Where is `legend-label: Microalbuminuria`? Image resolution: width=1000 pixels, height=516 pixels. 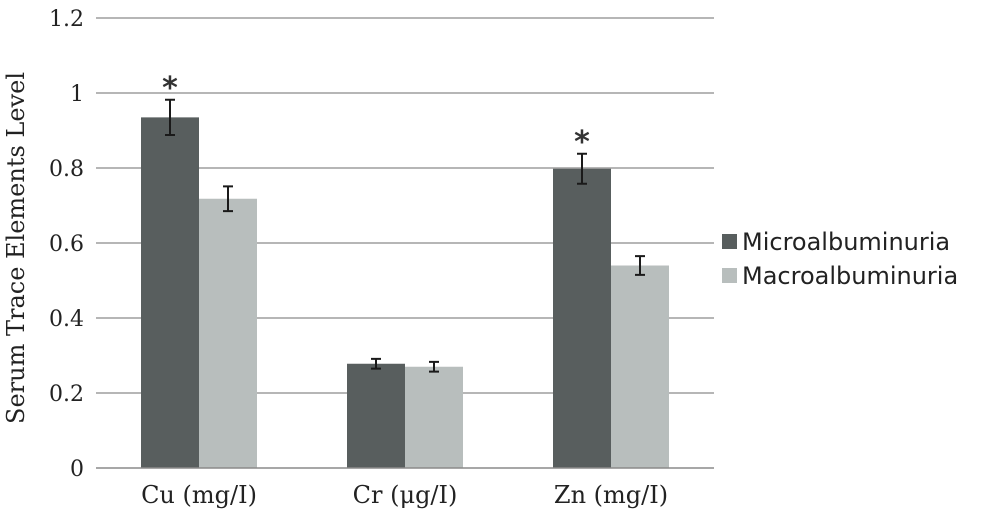
legend-label: Microalbuminuria is located at coordinates (846, 242).